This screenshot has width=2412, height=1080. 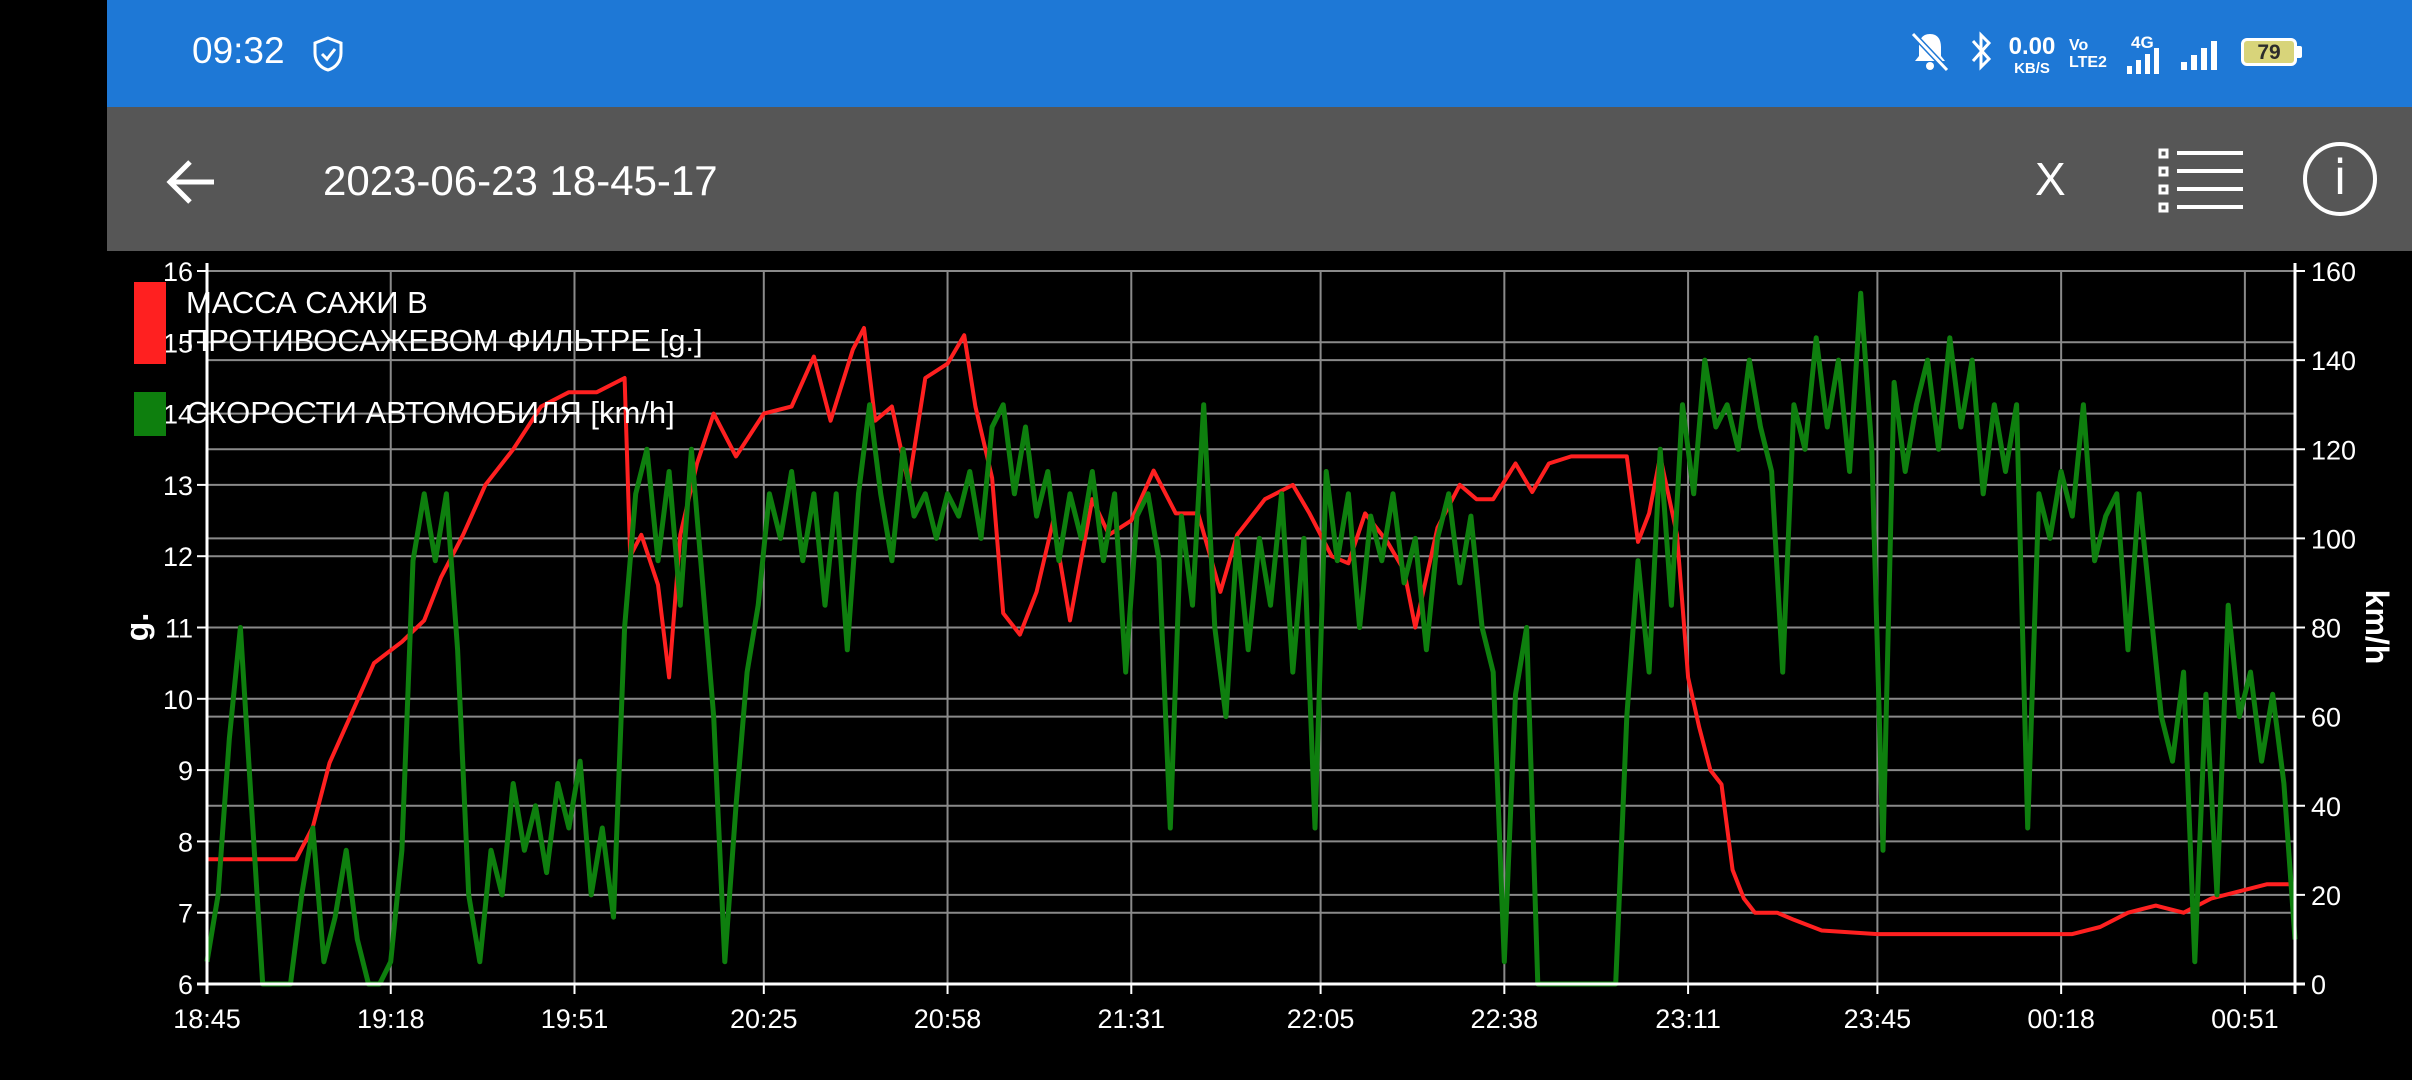 What do you see at coordinates (2318, 985) in the screenshot?
I see `y-right-tick-label: 0` at bounding box center [2318, 985].